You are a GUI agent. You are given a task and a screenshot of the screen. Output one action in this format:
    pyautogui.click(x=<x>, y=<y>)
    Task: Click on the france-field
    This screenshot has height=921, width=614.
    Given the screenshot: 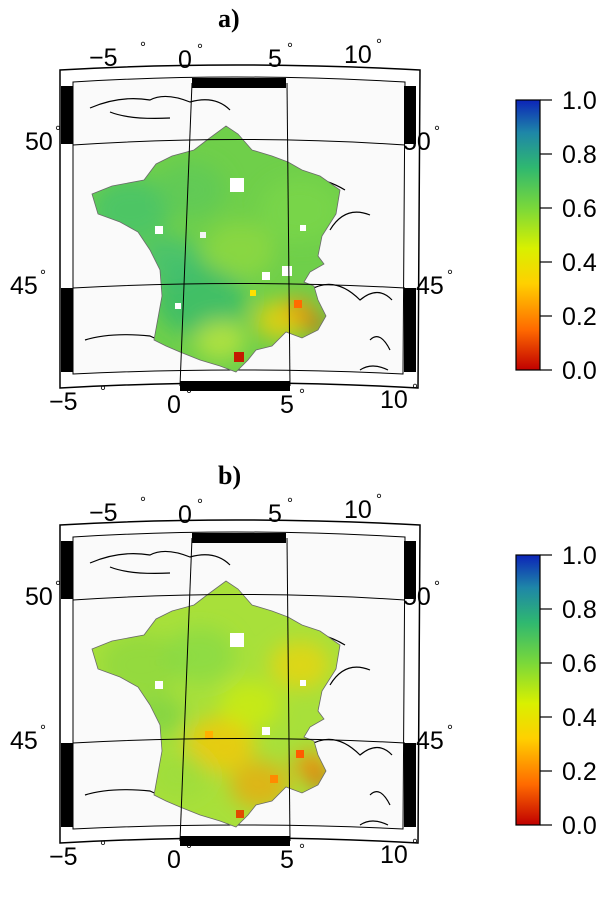 What is the action you would take?
    pyautogui.click(x=216, y=704)
    